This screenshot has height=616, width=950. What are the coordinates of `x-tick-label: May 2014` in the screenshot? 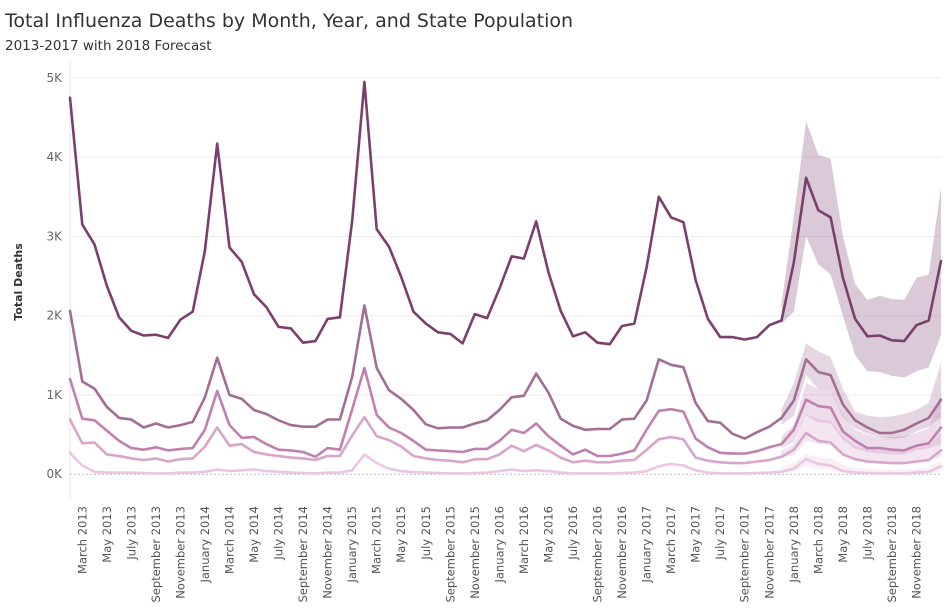 It's located at (254, 534).